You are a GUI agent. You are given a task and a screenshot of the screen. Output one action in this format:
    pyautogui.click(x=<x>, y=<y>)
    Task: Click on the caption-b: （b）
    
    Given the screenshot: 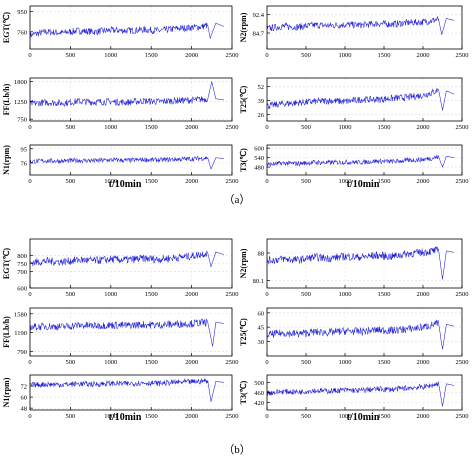 What is the action you would take?
    pyautogui.click(x=237, y=449)
    